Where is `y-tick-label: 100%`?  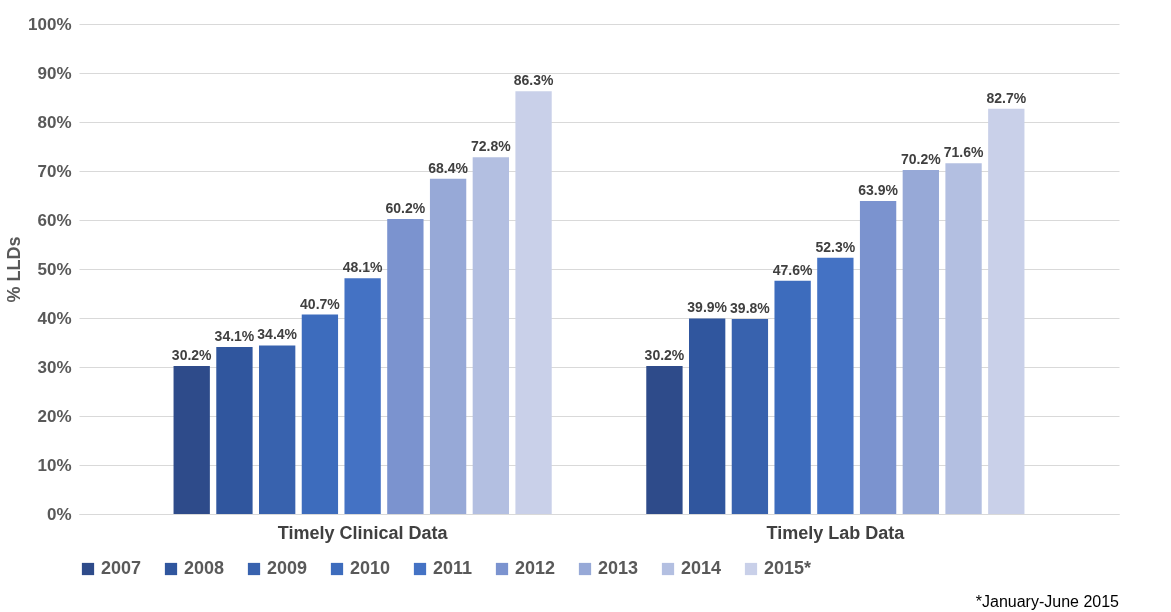
y-tick-label: 100% is located at coordinates (50, 24).